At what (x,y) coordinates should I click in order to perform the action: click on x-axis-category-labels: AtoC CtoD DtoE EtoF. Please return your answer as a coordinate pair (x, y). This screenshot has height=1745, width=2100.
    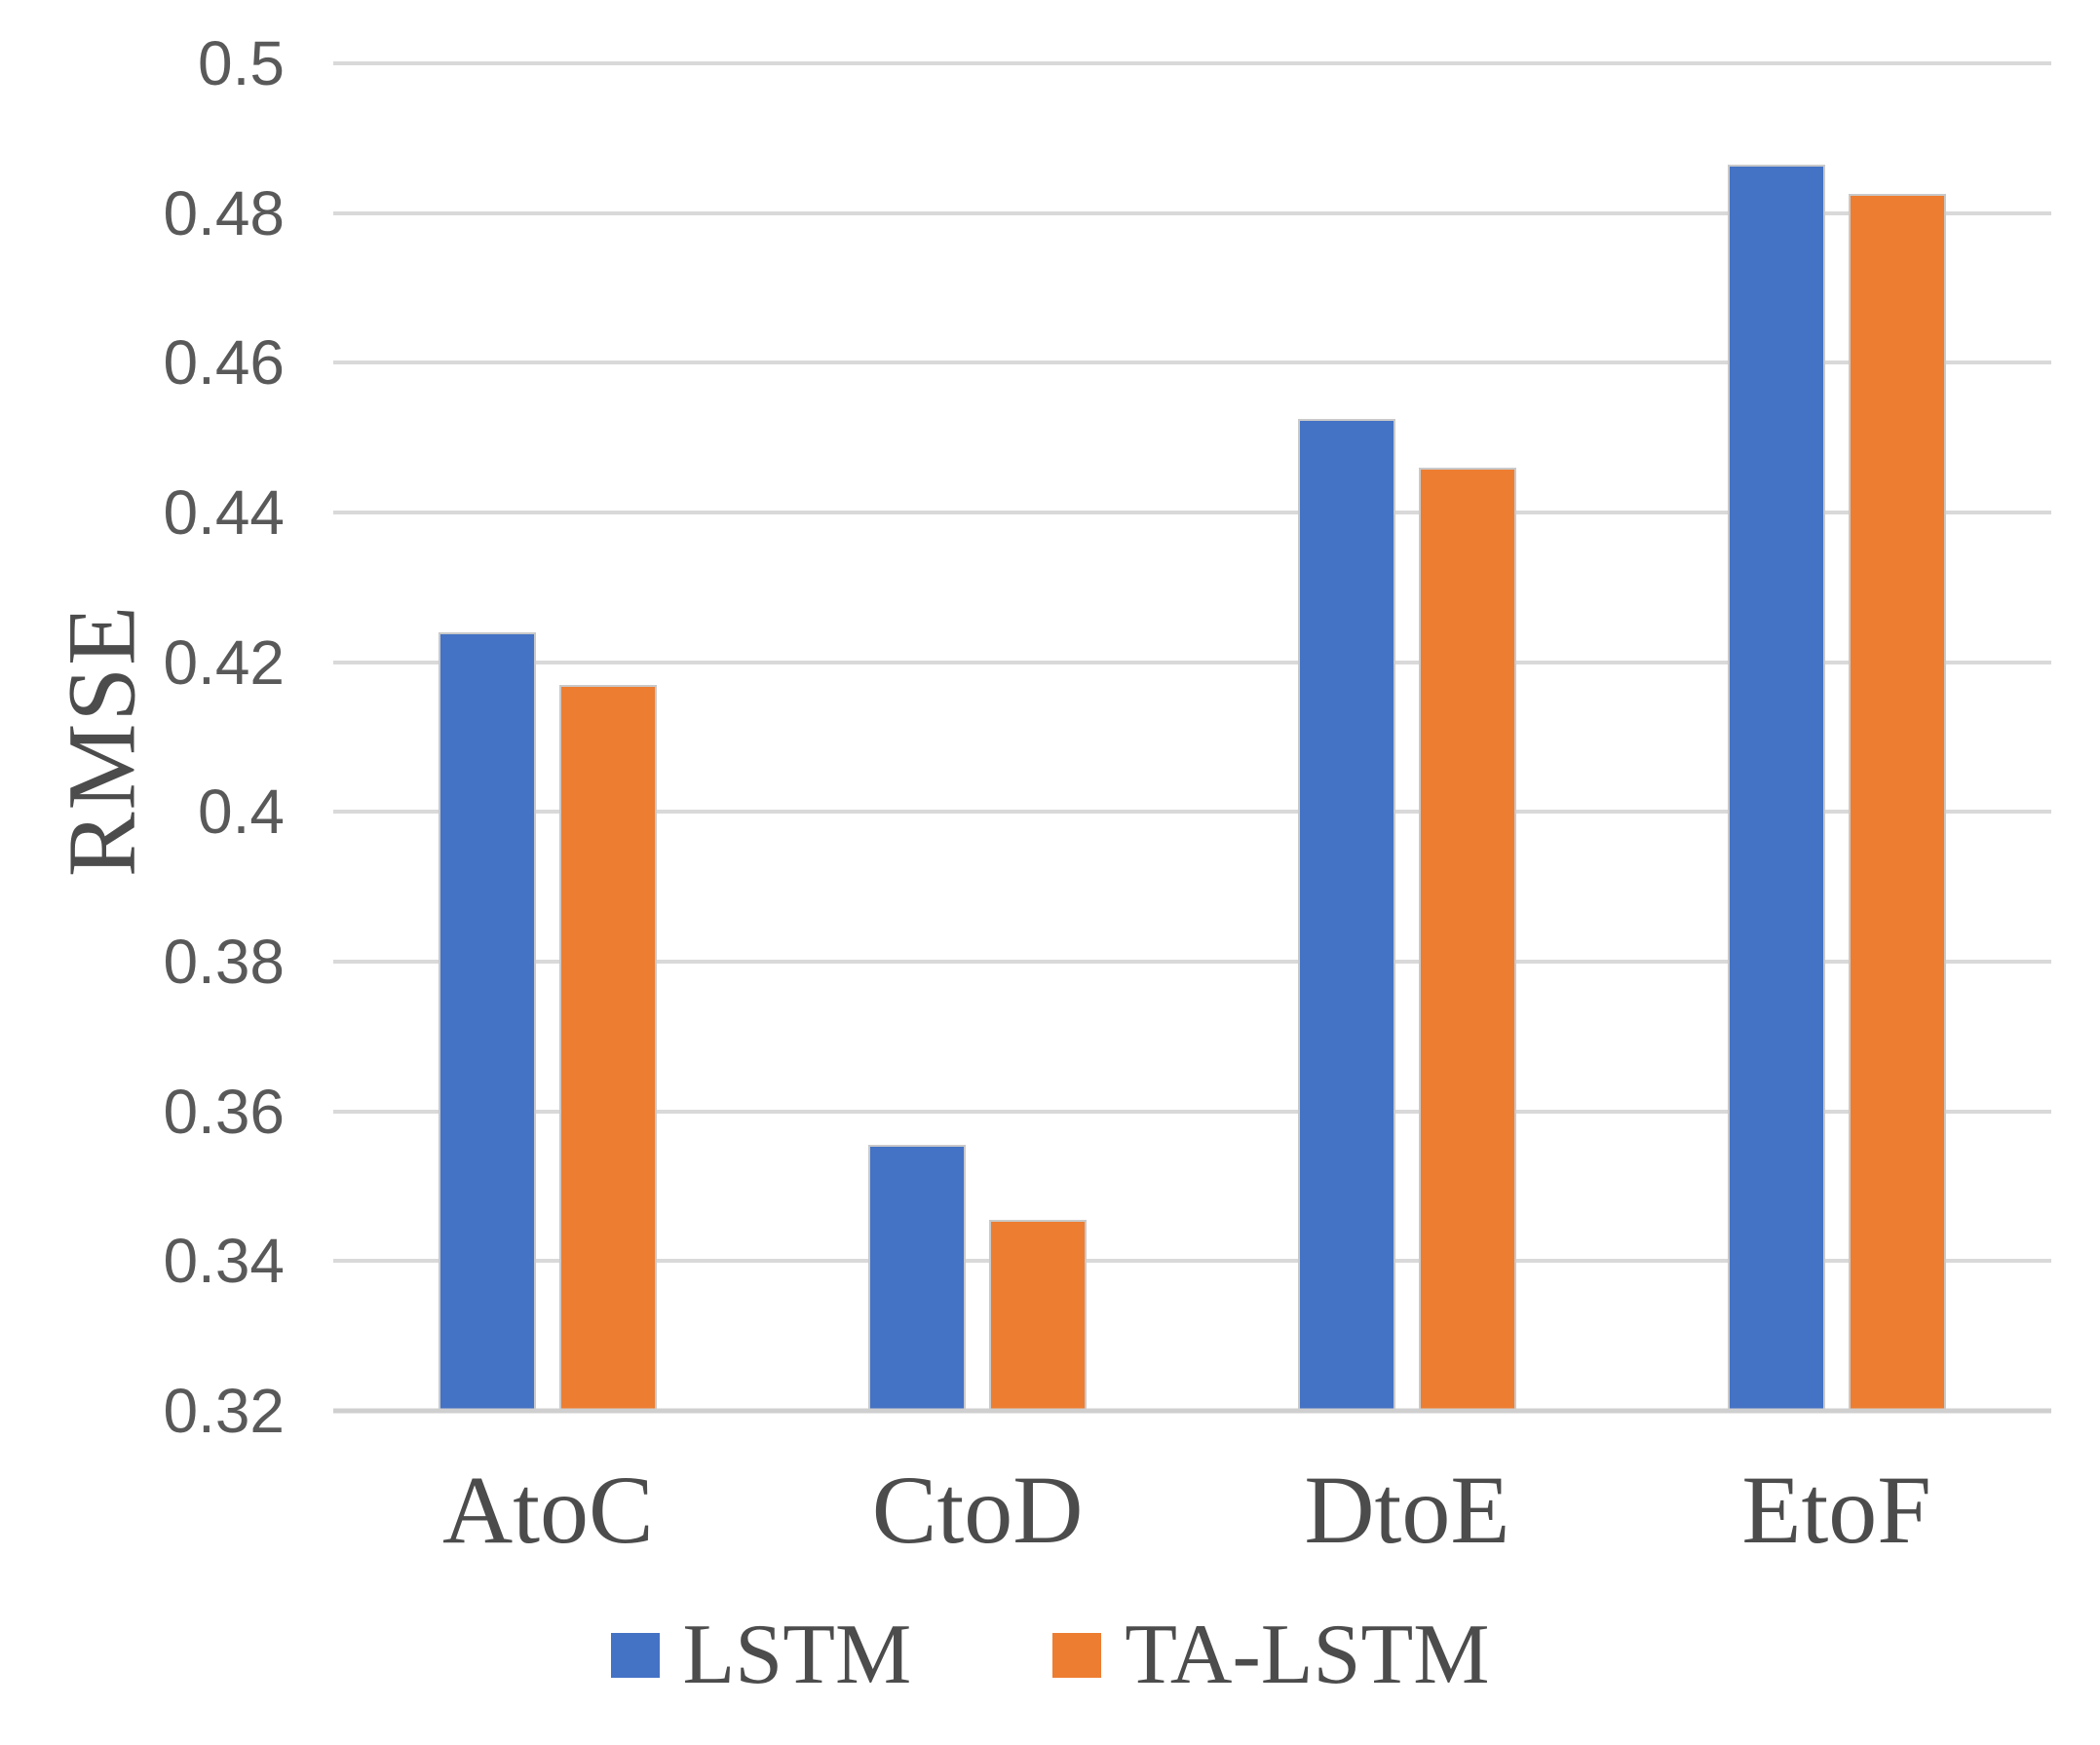
    Looking at the image, I should click on (1192, 1510).